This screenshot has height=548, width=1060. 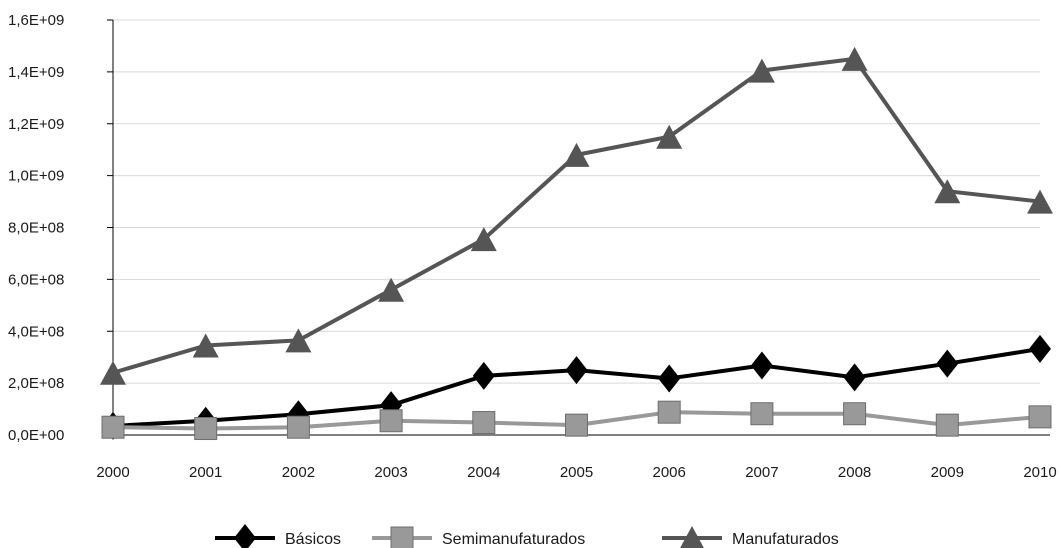 I want to click on legend: Básicos Semimanufaturados Manufaturados, so click(x=527, y=536).